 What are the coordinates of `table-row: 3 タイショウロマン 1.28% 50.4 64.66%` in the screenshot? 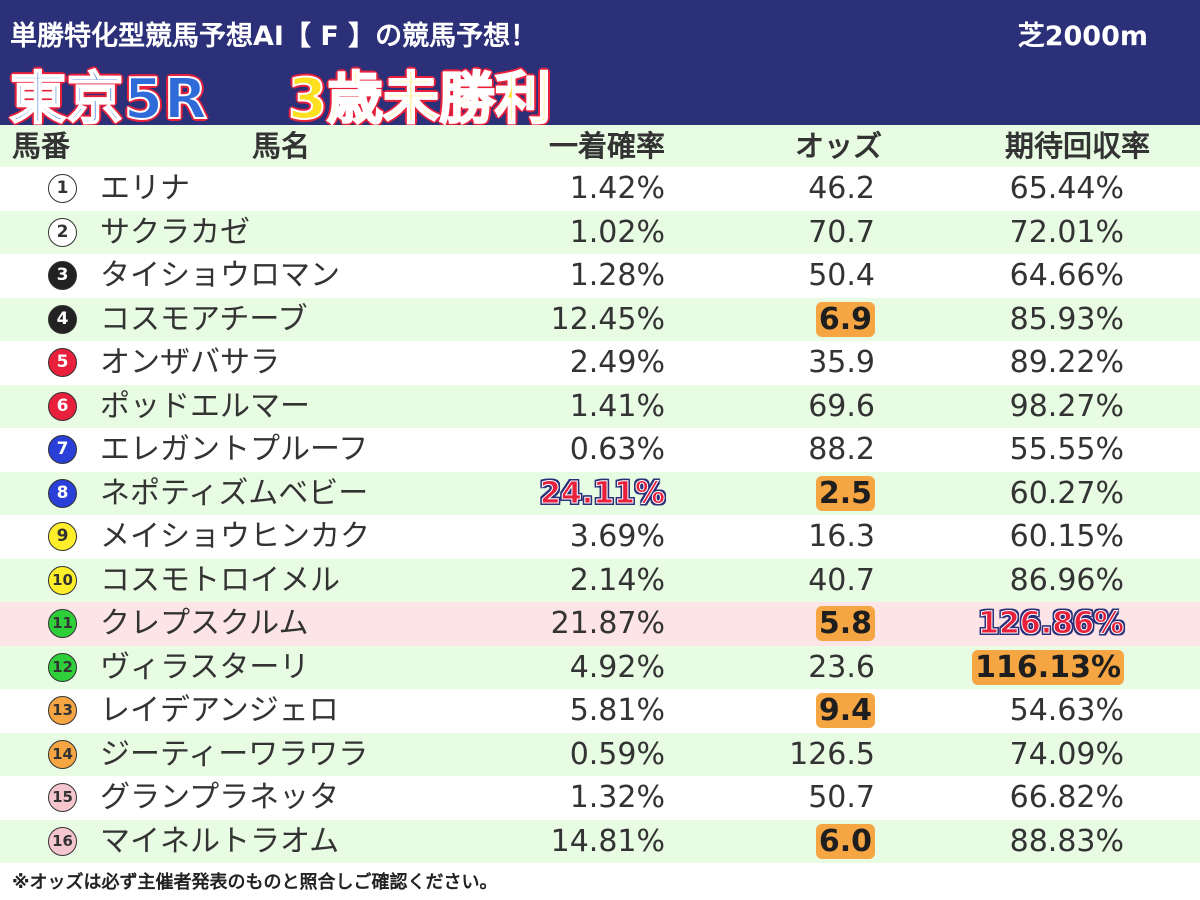 It's located at (600, 276).